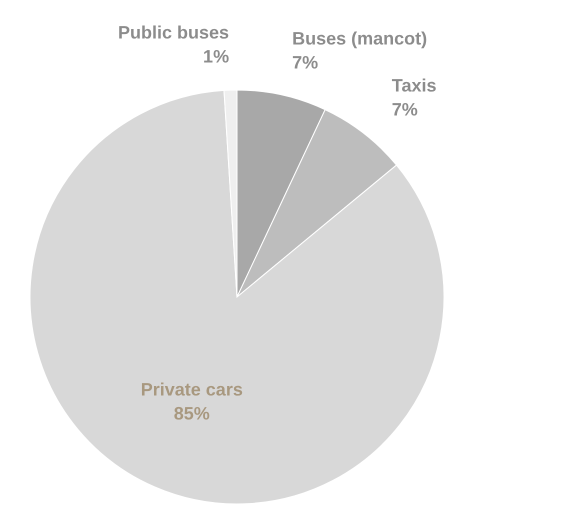 The width and height of the screenshot is (566, 516). What do you see at coordinates (414, 85) in the screenshot?
I see `slice-label: Taxis` at bounding box center [414, 85].